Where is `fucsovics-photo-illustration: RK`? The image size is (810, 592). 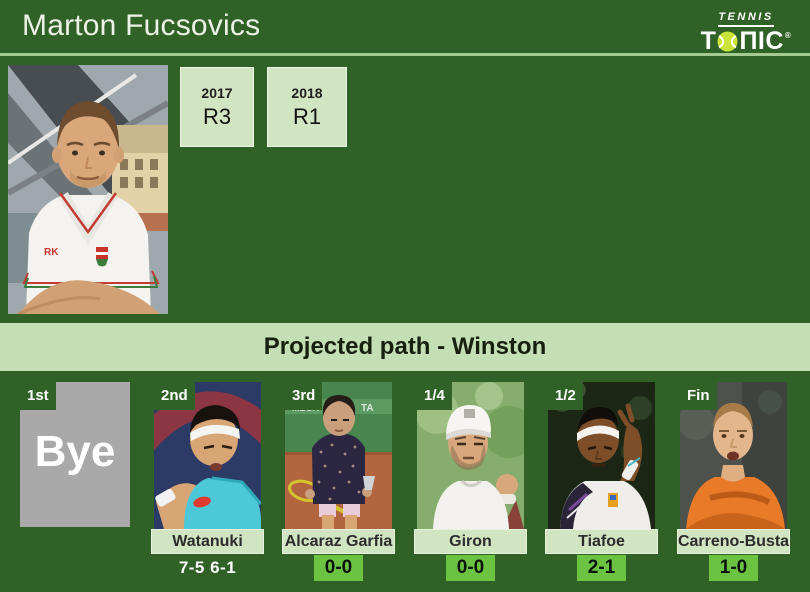
fucsovics-photo-illustration: RK is located at coordinates (88, 189).